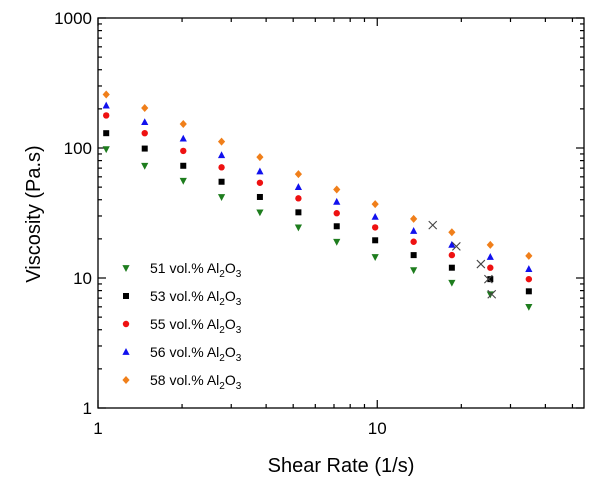  I want to click on y-tick-label: 1, so click(87, 408).